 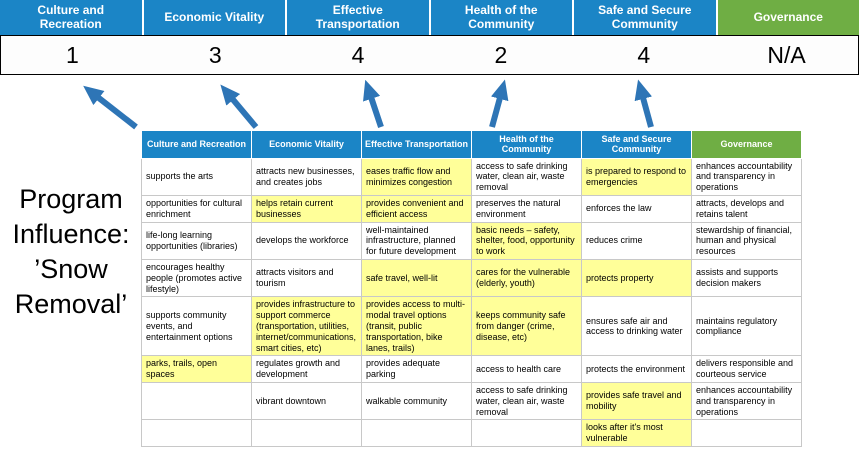 I want to click on matrix-cell-r1-c3: preserves the natural environment, so click(x=526, y=209).